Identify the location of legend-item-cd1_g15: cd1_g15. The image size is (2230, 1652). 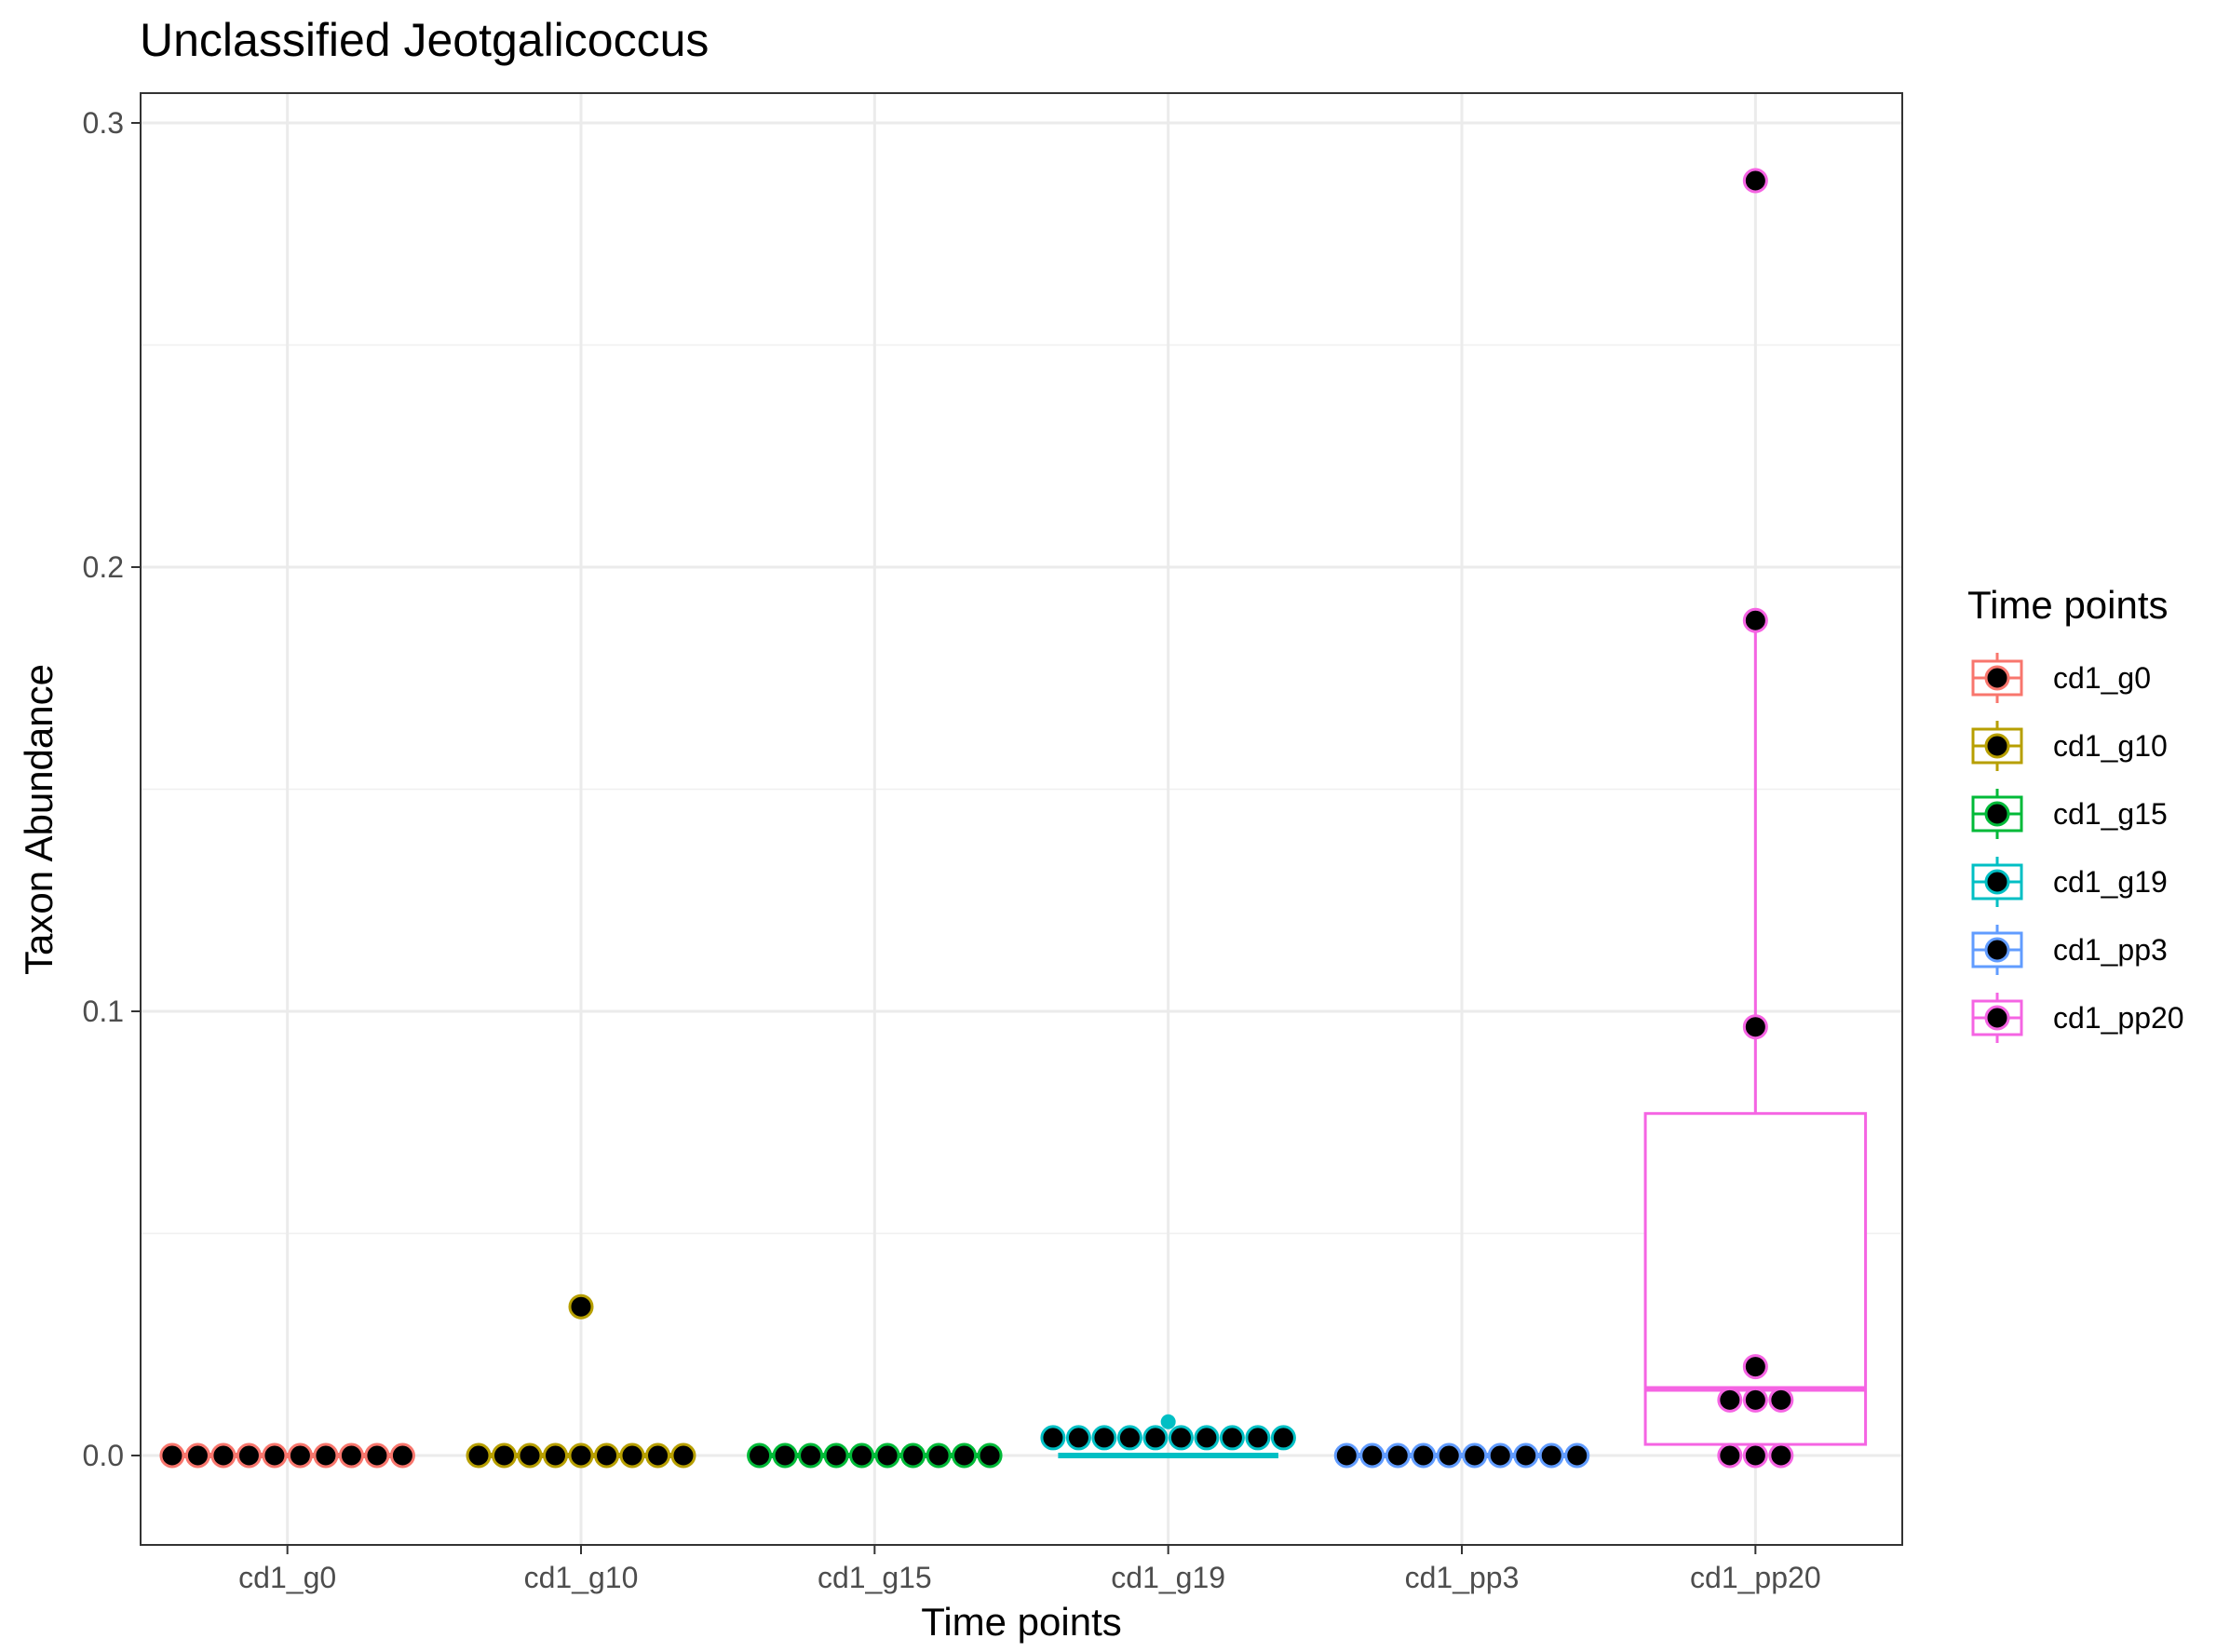
(2069, 814).